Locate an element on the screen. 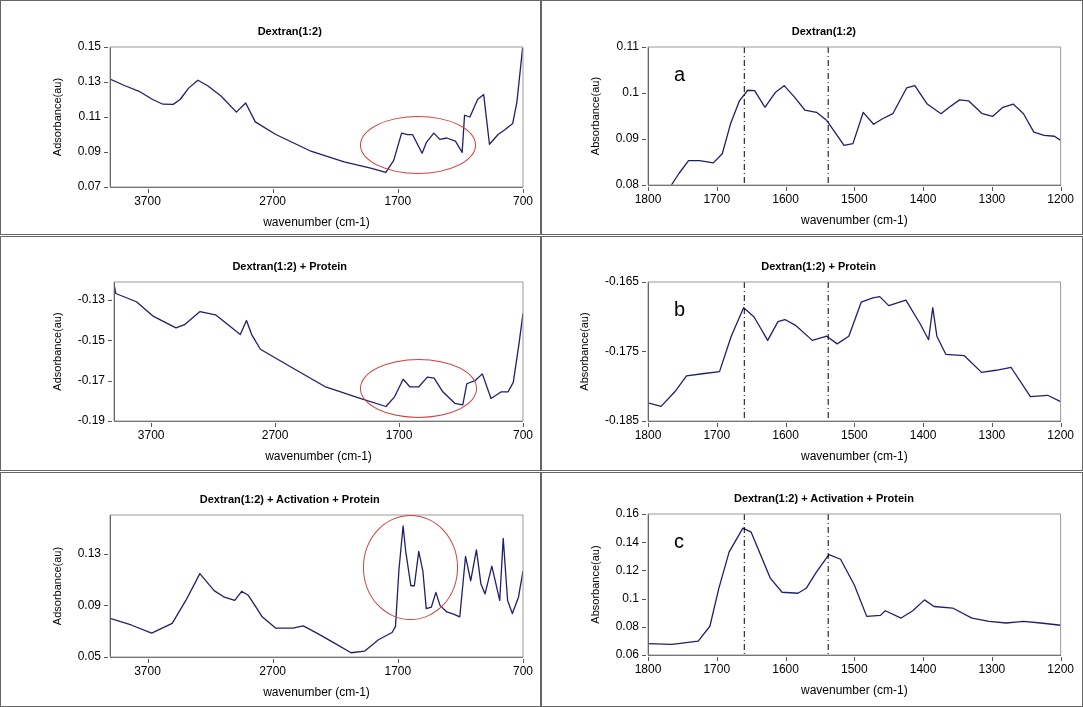 This screenshot has height=707, width=1083. y-tick-label: -0.165 is located at coordinates (622, 281).